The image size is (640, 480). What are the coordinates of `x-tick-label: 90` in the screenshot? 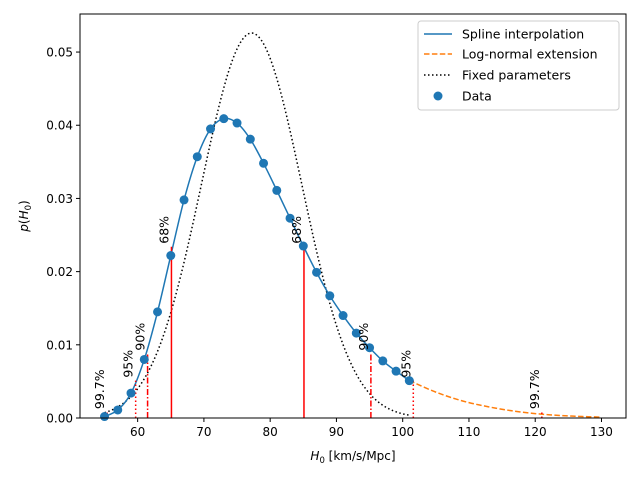 It's located at (336, 432).